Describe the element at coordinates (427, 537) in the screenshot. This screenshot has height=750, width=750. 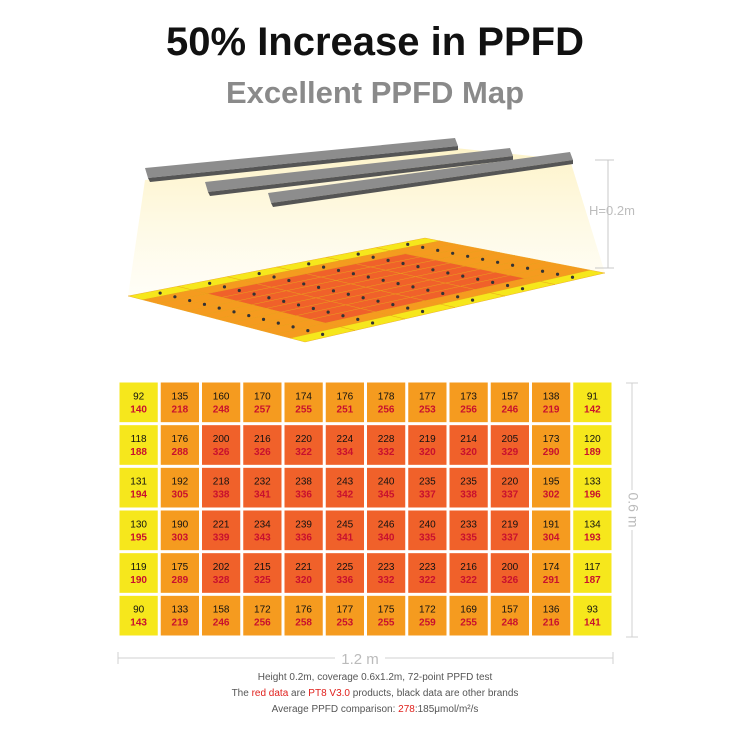
I see `pt8-value: 335` at that location.